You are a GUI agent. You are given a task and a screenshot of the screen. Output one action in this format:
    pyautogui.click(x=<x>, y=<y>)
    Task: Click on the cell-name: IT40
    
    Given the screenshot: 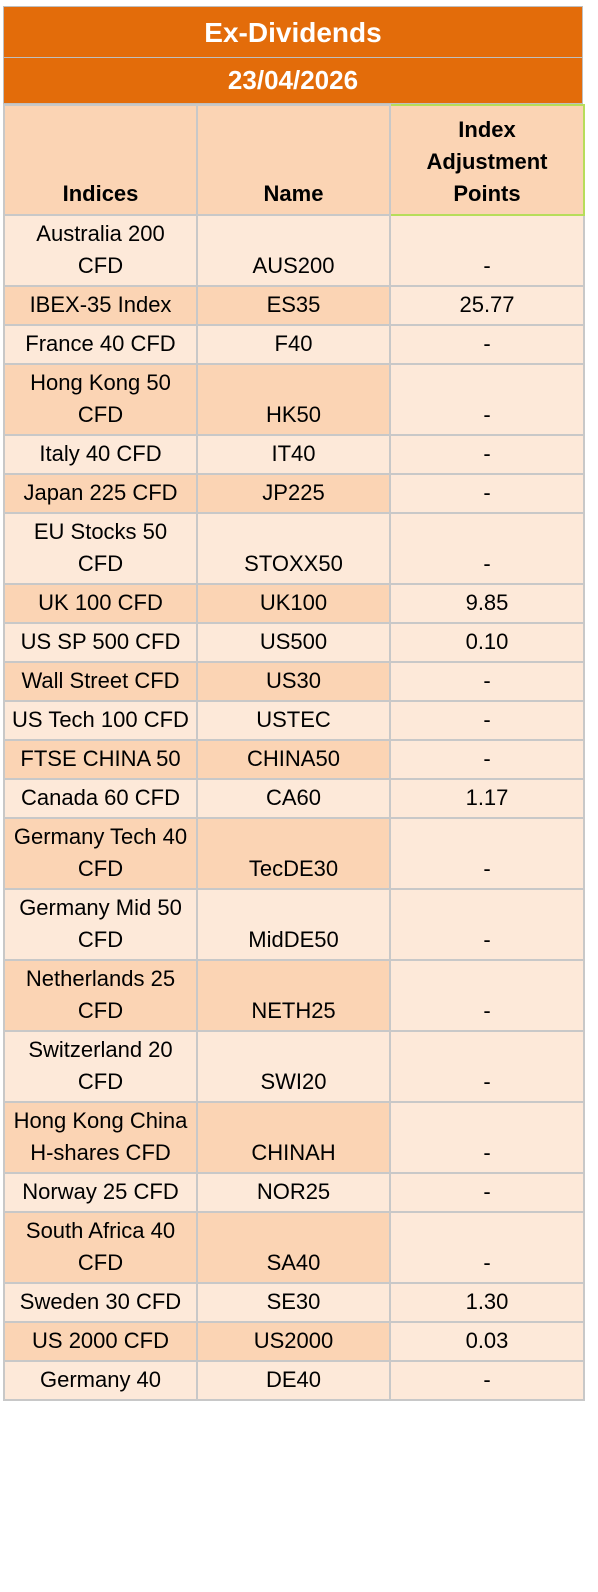 What is the action you would take?
    pyautogui.click(x=293, y=454)
    